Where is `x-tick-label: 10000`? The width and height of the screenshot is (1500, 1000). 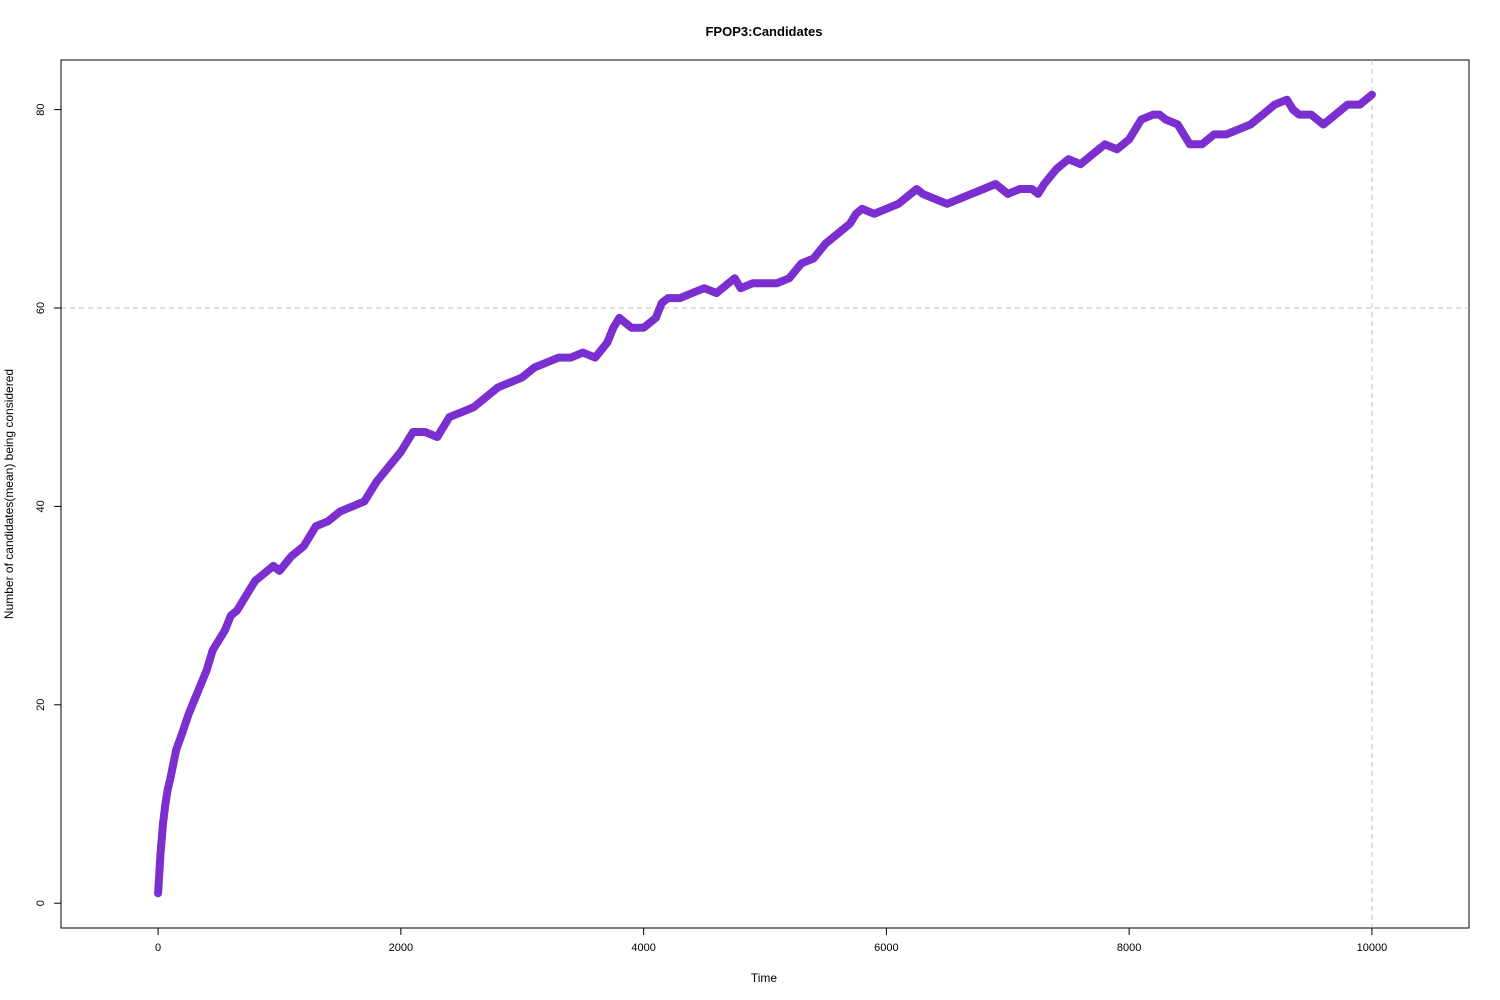
x-tick-label: 10000 is located at coordinates (1372, 948).